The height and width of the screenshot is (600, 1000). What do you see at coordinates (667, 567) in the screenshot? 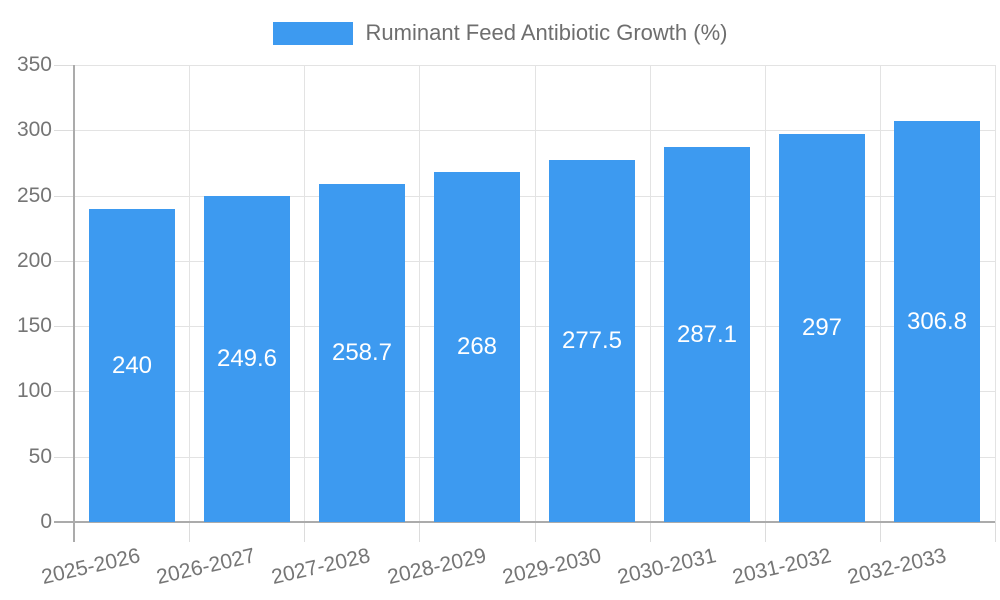
I see `x-axis-tick-label: 2030-2031` at bounding box center [667, 567].